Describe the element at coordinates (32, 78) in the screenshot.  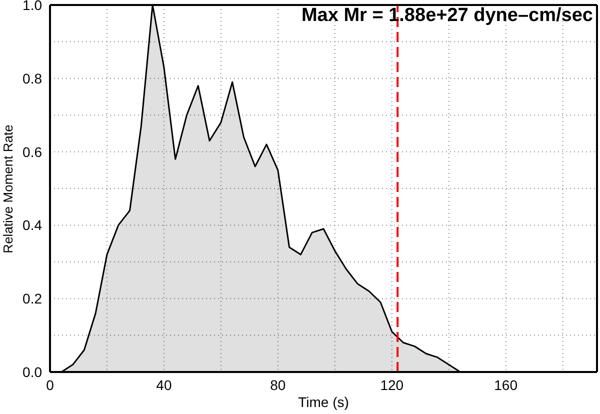
I see `y-tick-label: 0.8` at that location.